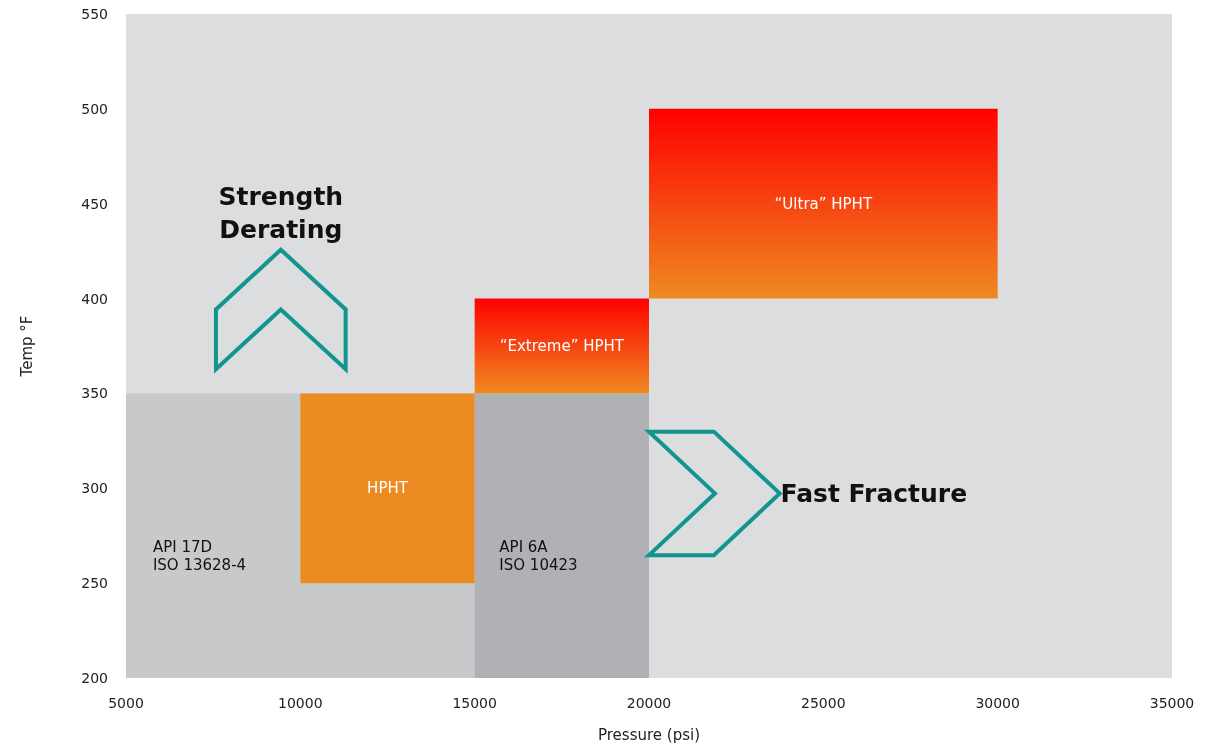  I want to click on x-axis-title: Pressure (psi), so click(649, 735).